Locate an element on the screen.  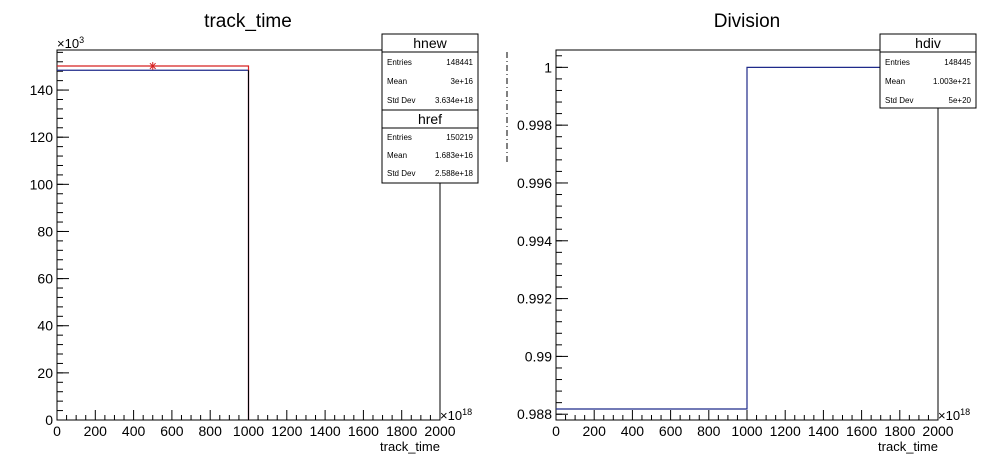
y-tick-label: 0.996 is located at coordinates (534, 183).